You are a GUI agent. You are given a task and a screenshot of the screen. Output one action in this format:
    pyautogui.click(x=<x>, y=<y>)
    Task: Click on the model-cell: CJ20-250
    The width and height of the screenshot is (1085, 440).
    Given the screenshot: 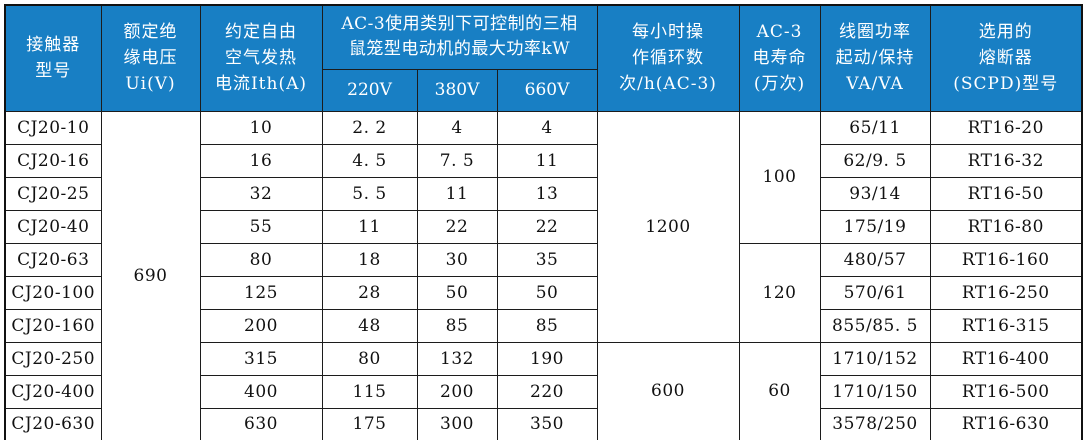 What is the action you would take?
    pyautogui.click(x=53, y=358)
    